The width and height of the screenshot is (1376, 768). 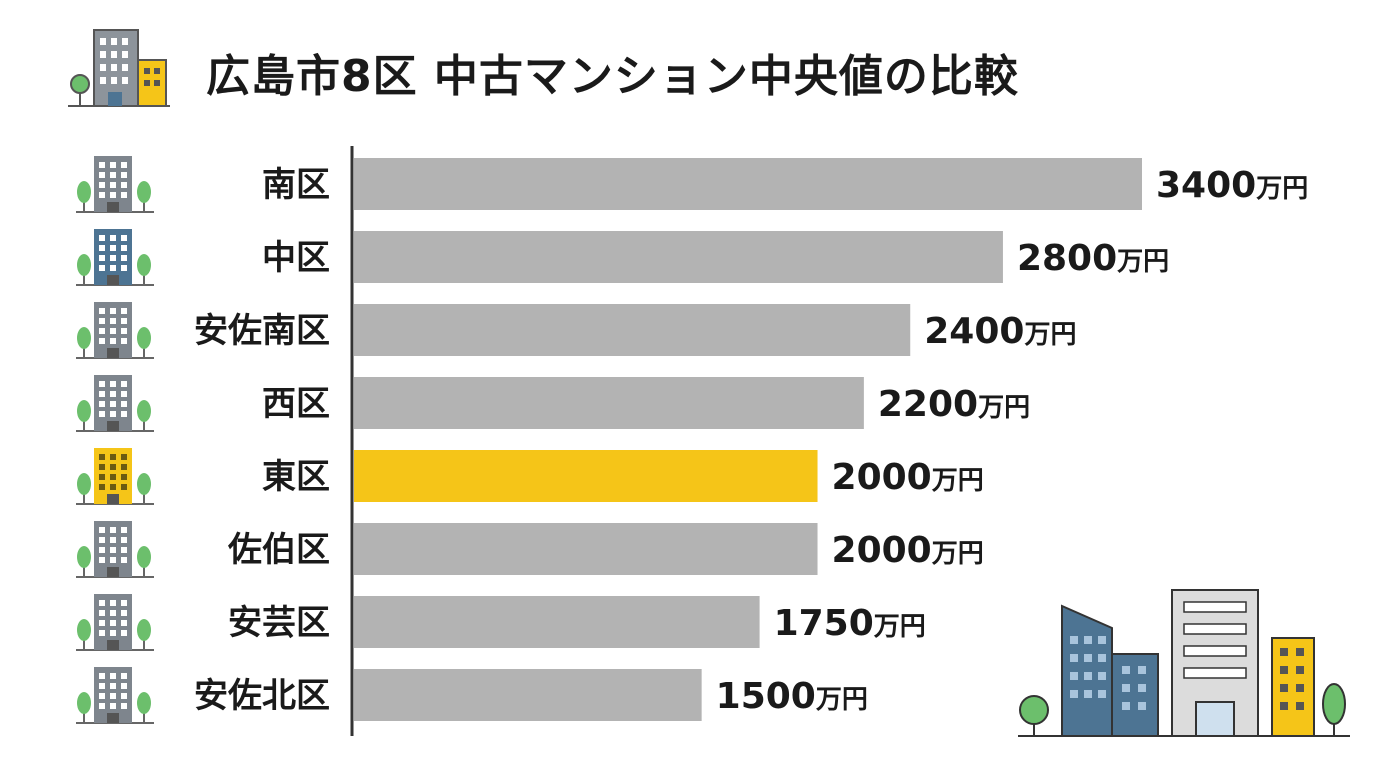 I want to click on value-label: 3400万円, so click(x=1232, y=185).